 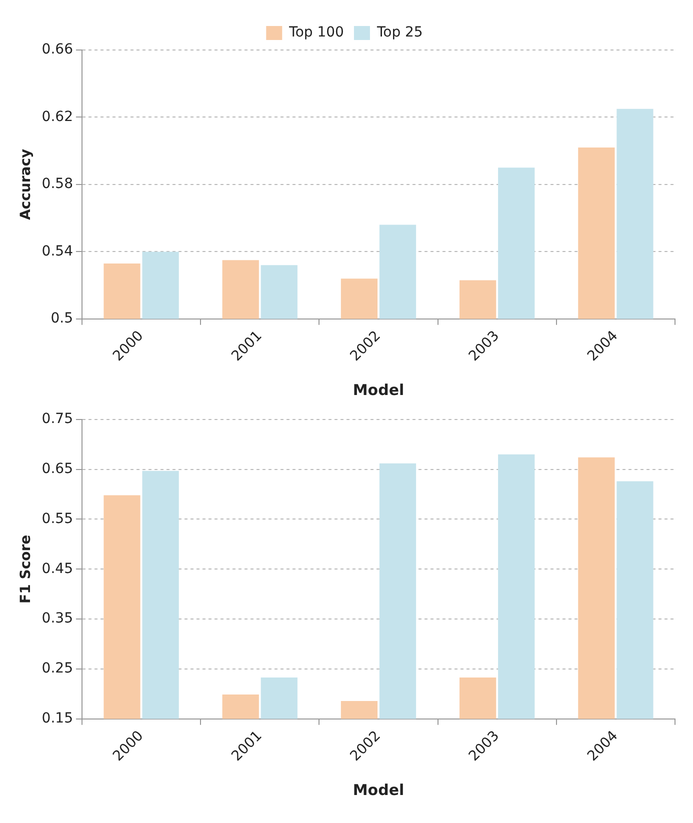 I want to click on y-tick-label: 0.58, so click(x=57, y=184).